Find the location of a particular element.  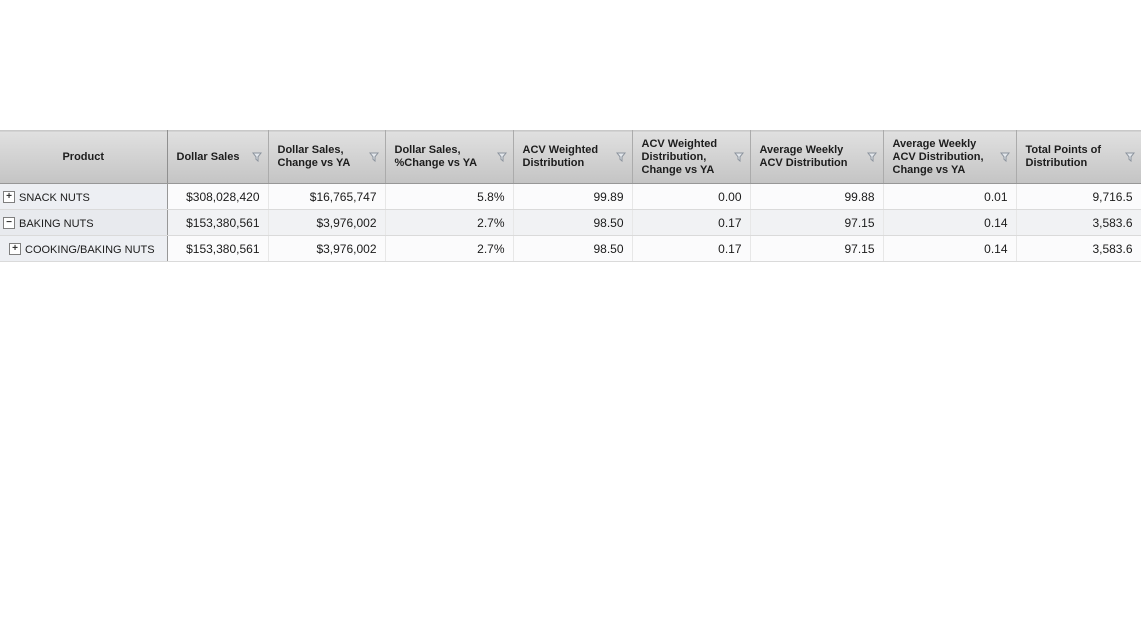

column-header-dollar-sales: Dollar Sales is located at coordinates (218, 157).